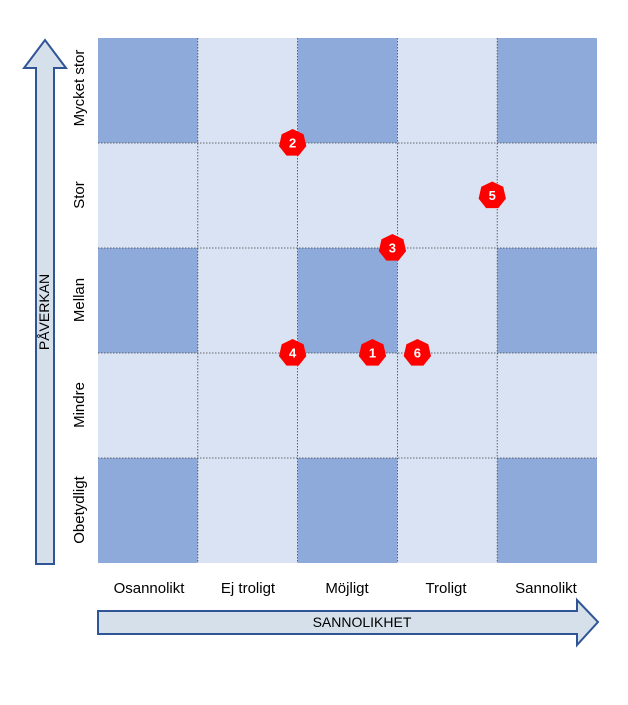 The image size is (628, 705). I want to click on risk-marker-label: 3, so click(392, 248).